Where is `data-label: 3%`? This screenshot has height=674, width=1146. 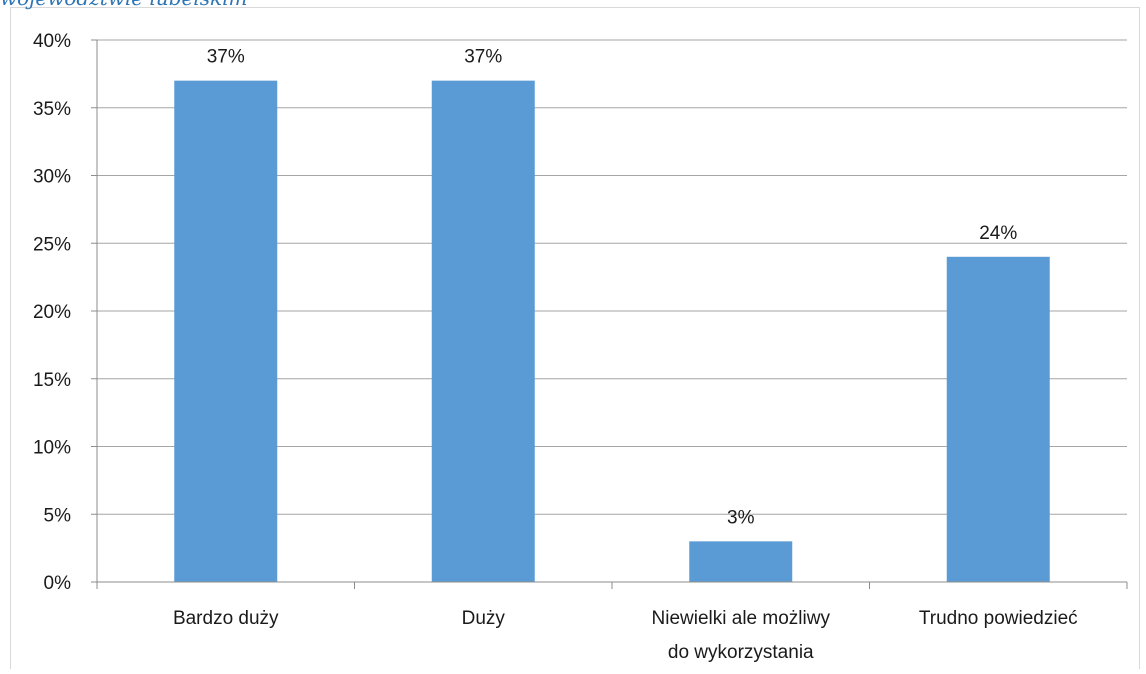
data-label: 3% is located at coordinates (741, 517).